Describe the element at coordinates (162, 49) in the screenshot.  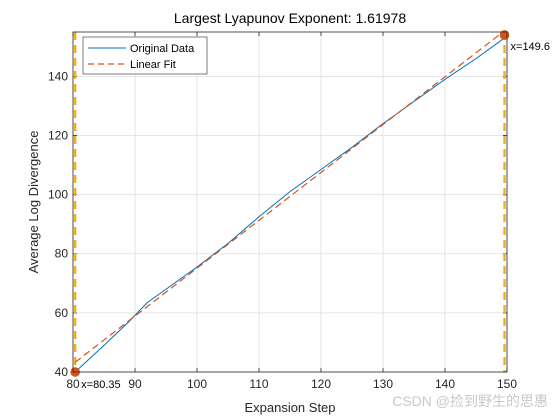
I see `legend-label-original: Original Data` at that location.